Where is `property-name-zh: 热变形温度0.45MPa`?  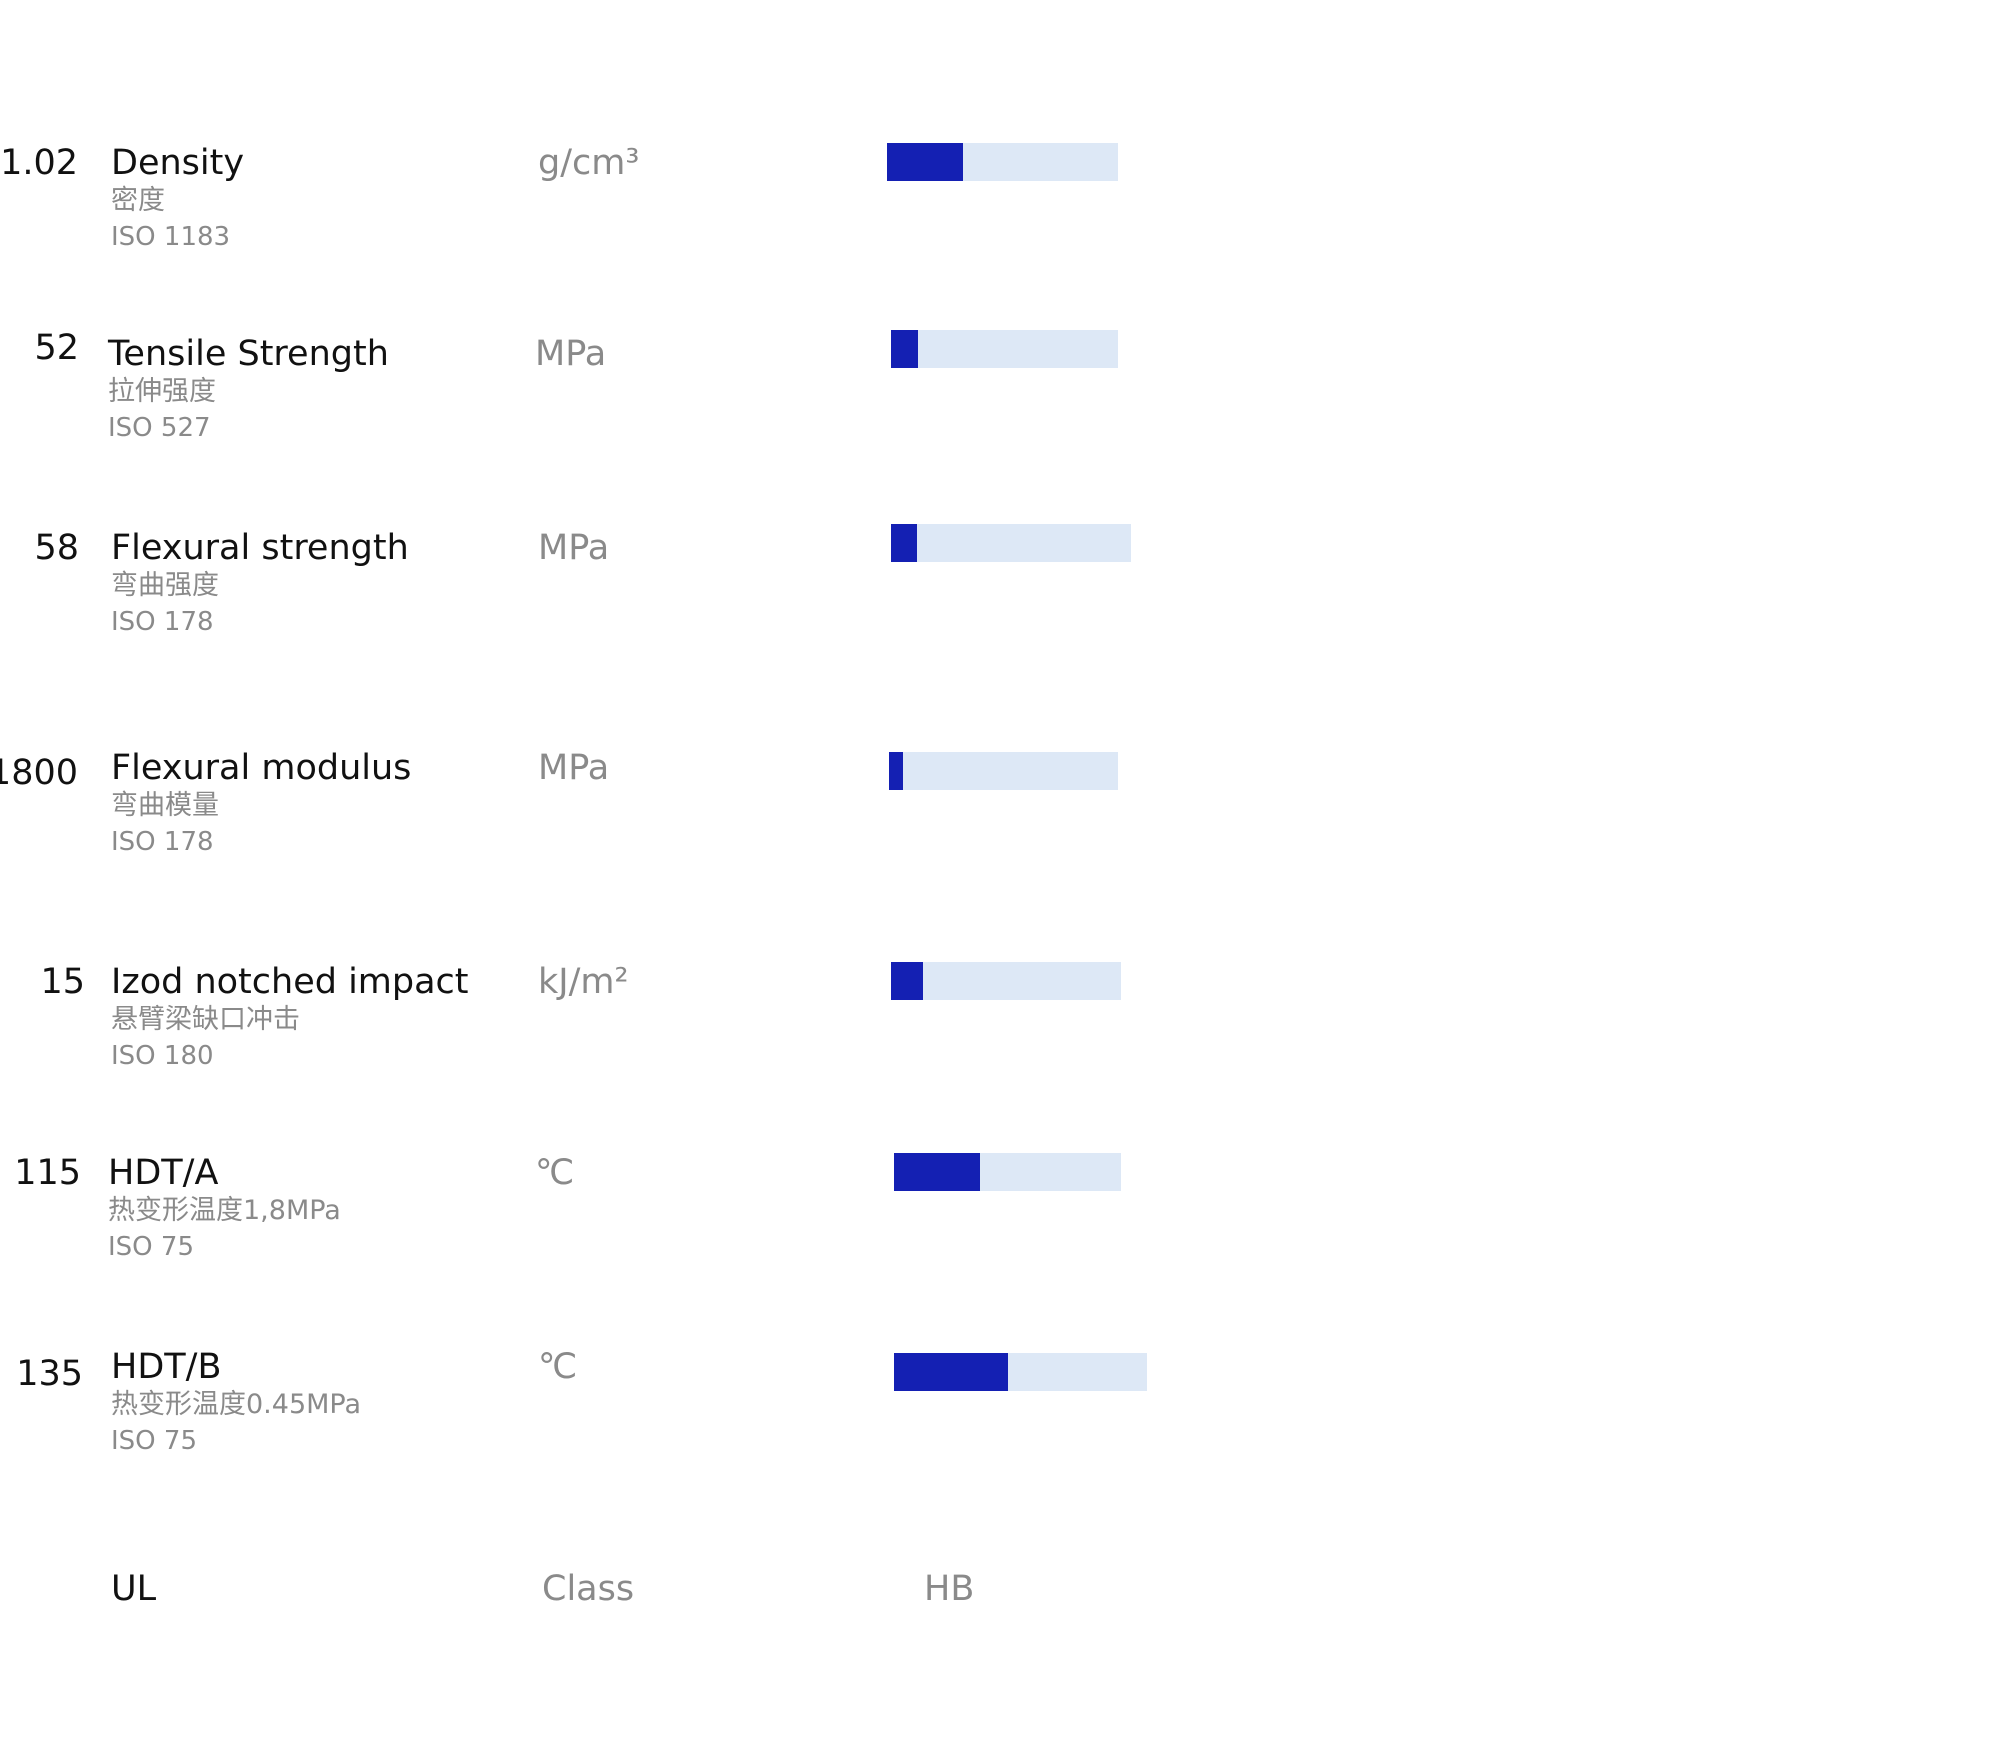 property-name-zh: 热变形温度0.45MPa is located at coordinates (236, 1404).